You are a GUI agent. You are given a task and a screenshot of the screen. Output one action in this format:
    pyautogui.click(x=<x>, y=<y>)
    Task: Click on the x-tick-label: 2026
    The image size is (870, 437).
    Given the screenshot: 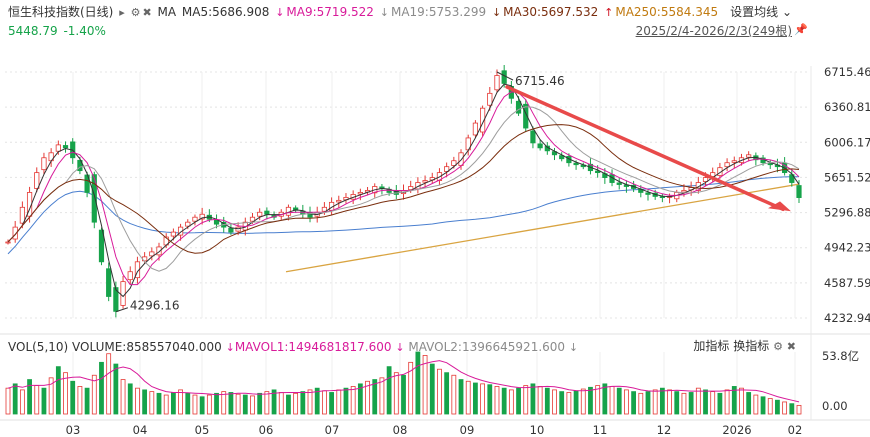 What is the action you would take?
    pyautogui.click(x=736, y=430)
    